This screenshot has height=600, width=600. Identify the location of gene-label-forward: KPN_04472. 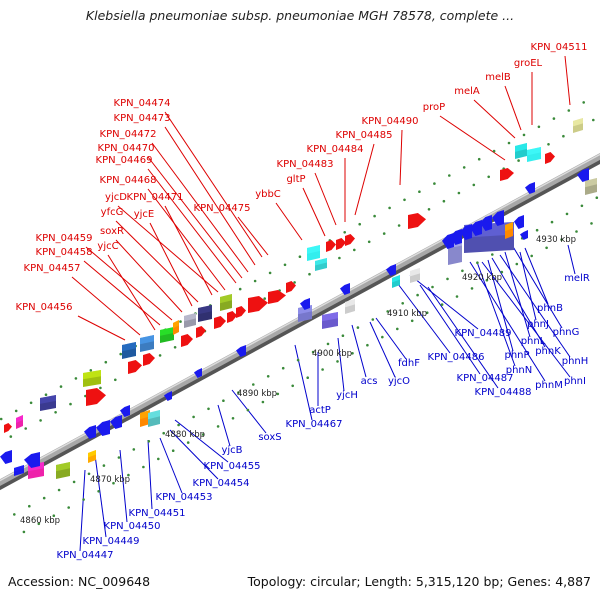
(128, 134).